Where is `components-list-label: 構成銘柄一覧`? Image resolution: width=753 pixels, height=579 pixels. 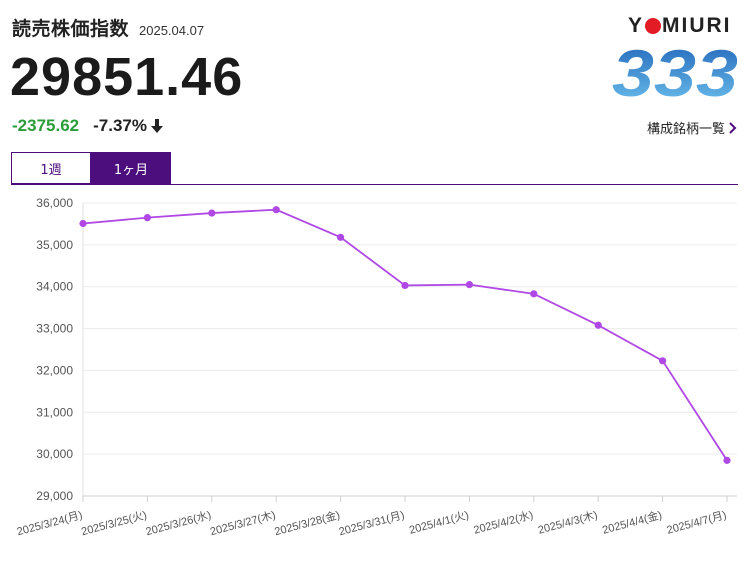 components-list-label: 構成銘柄一覧 is located at coordinates (685, 129).